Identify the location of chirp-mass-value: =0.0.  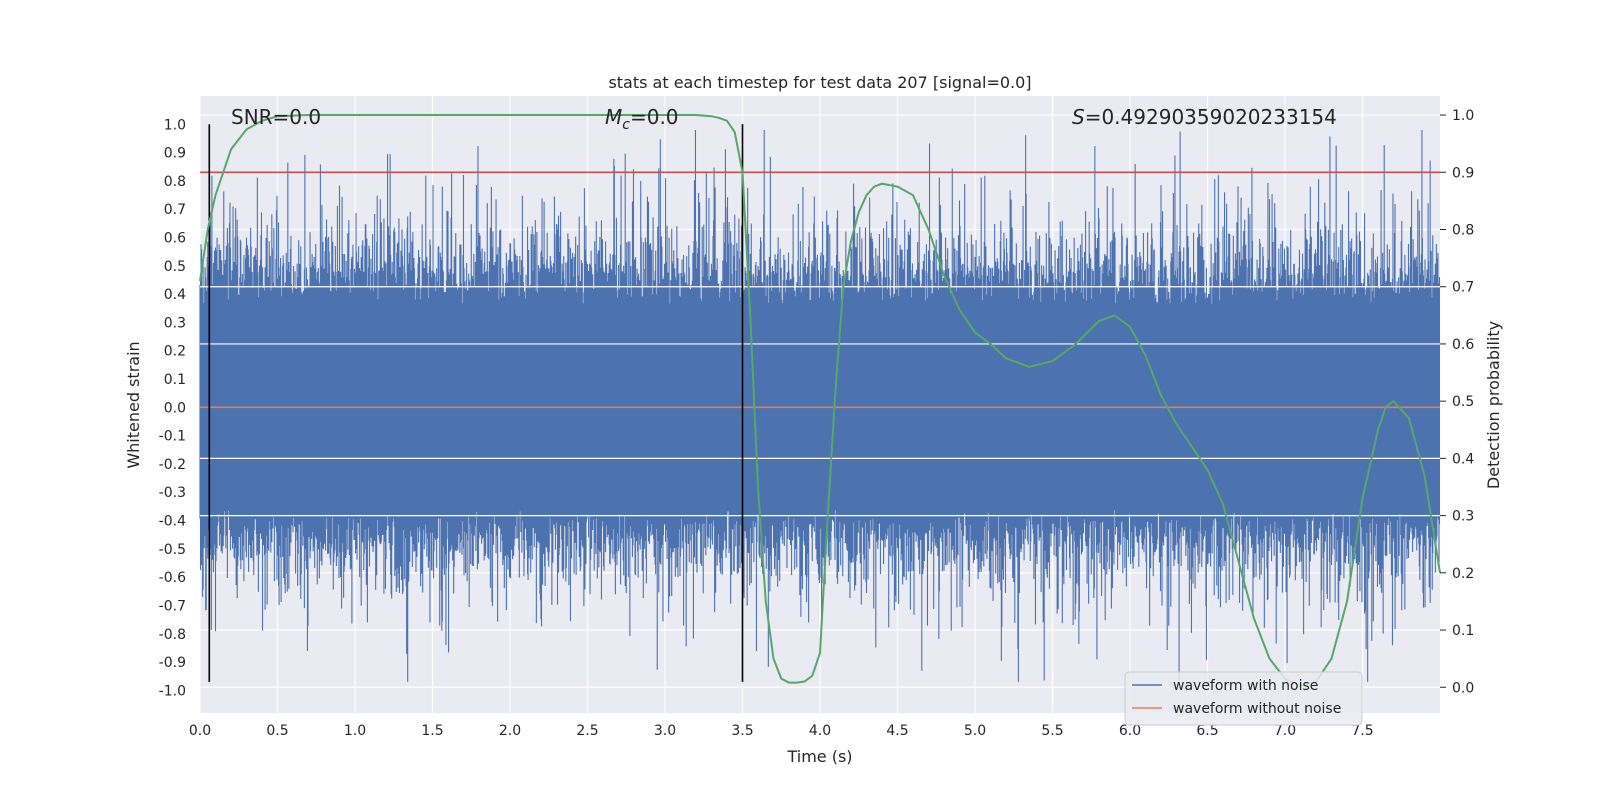
(654, 117).